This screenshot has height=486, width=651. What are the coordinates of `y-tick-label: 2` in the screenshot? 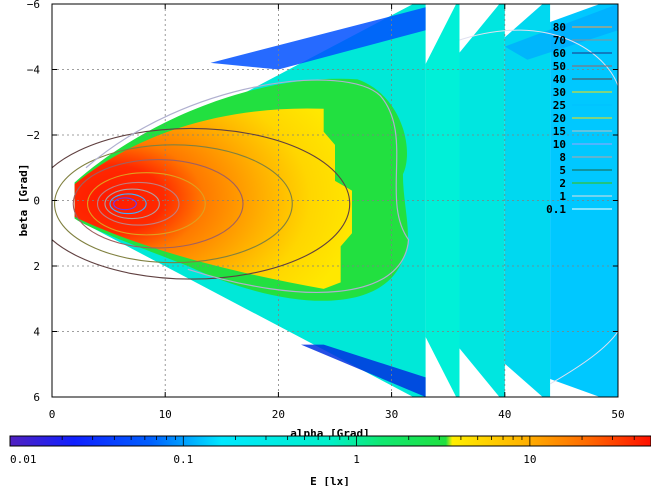 It's located at (36, 266).